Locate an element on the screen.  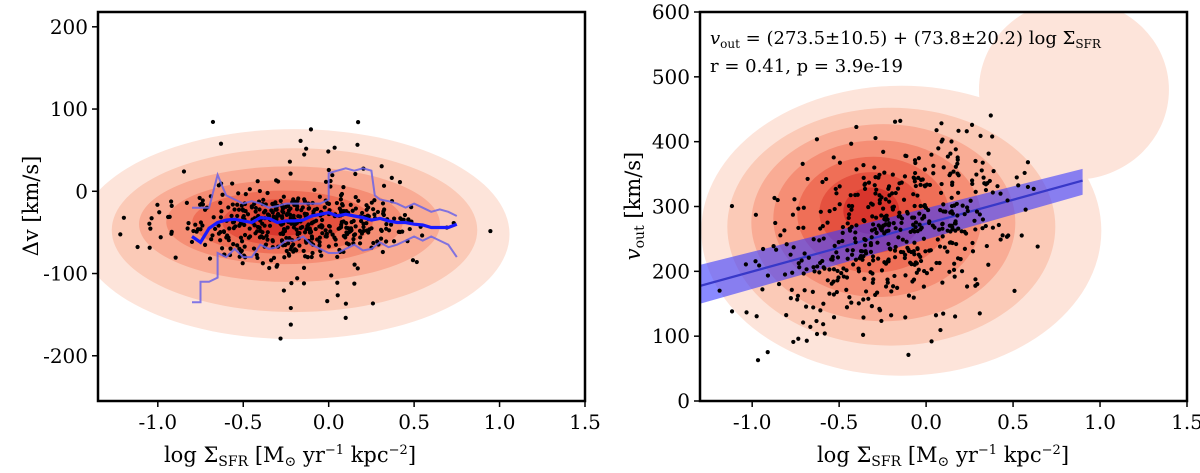
ytick-label: -100 is located at coordinates (65, 274).